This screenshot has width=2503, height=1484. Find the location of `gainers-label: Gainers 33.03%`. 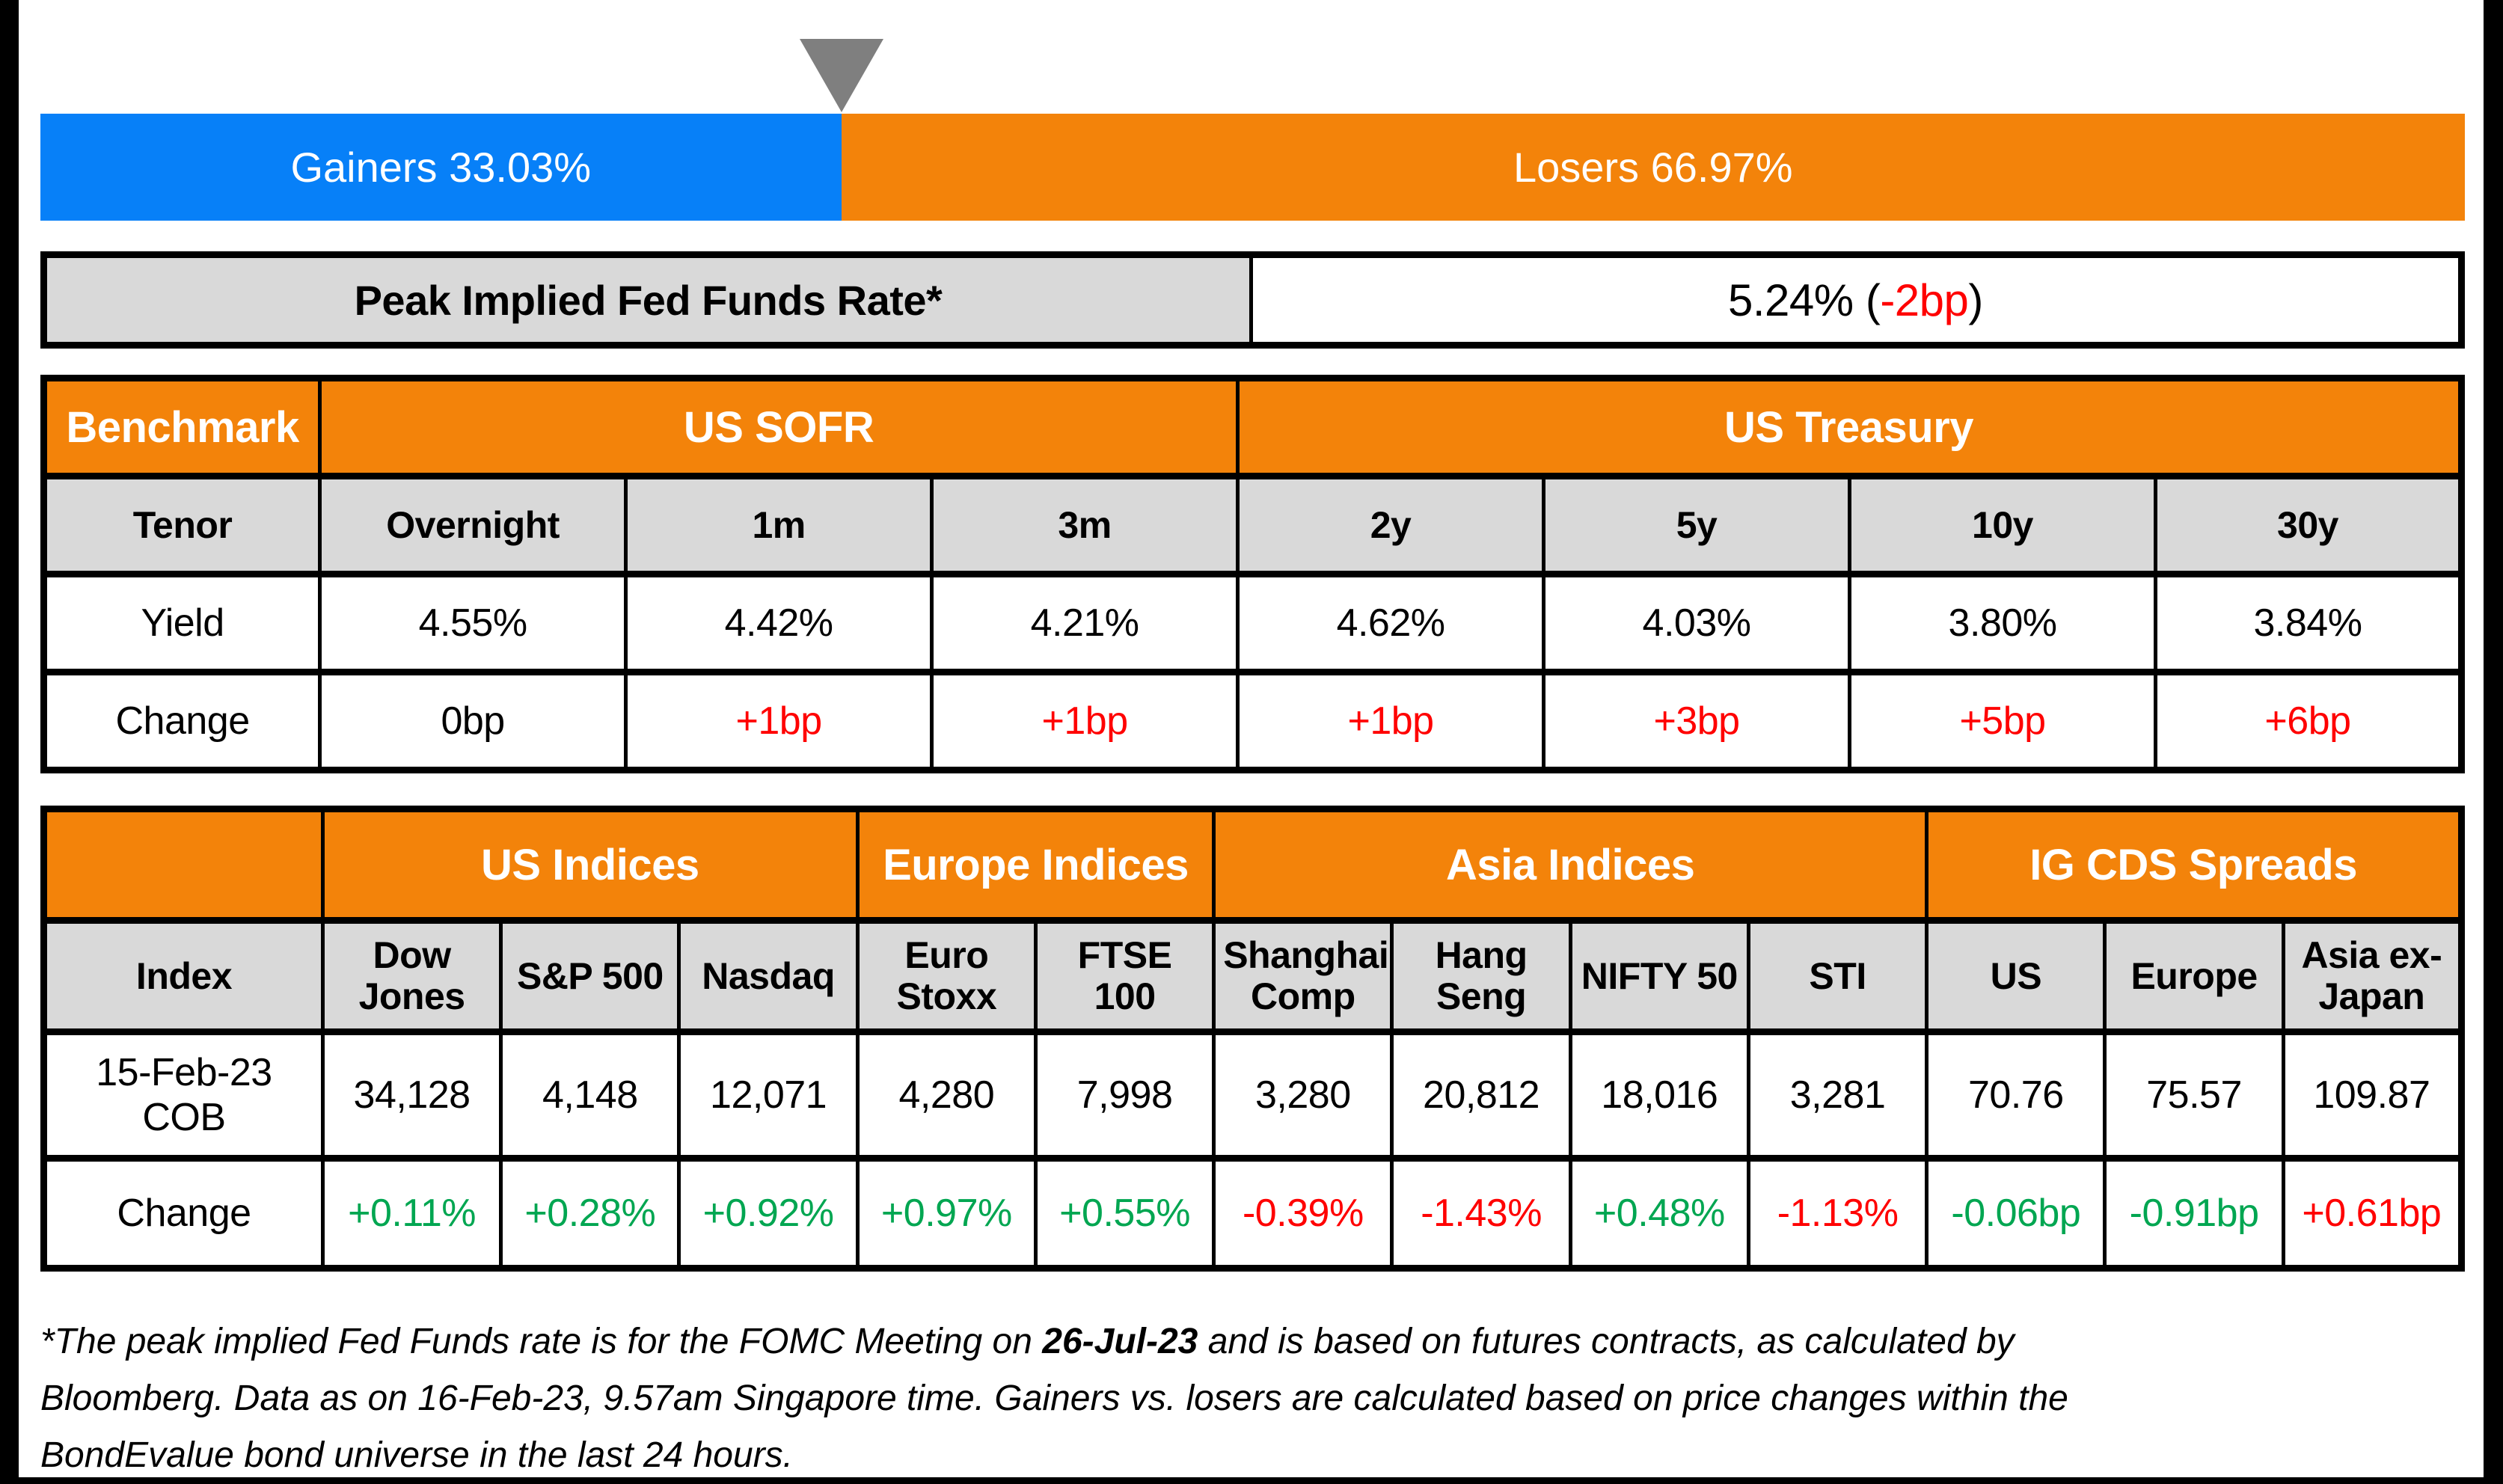

gainers-label: Gainers 33.03% is located at coordinates (441, 167).